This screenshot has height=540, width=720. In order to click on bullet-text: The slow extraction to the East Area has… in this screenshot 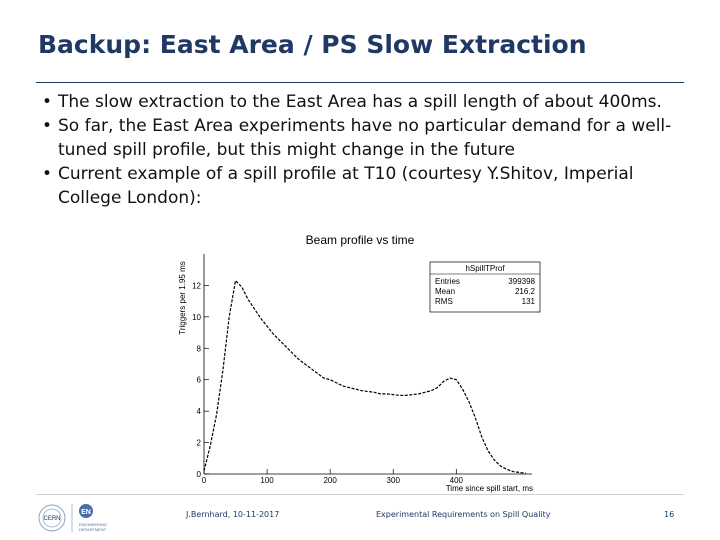, I will do `click(360, 102)`.